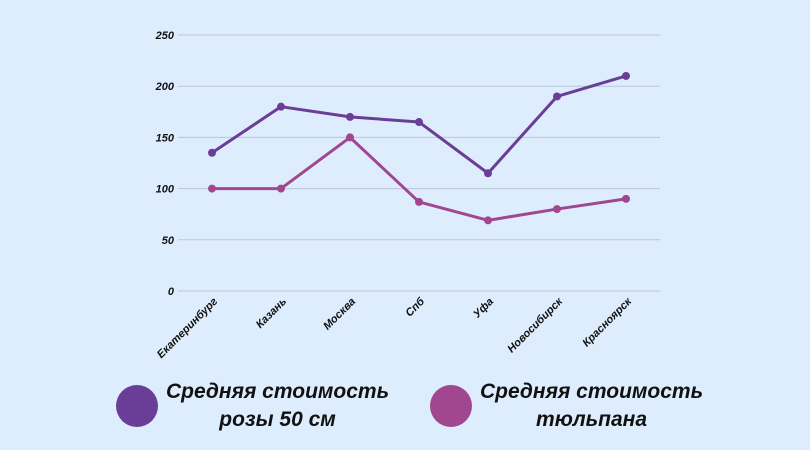 The image size is (810, 450). I want to click on y-tick-label: 100, so click(165, 190).